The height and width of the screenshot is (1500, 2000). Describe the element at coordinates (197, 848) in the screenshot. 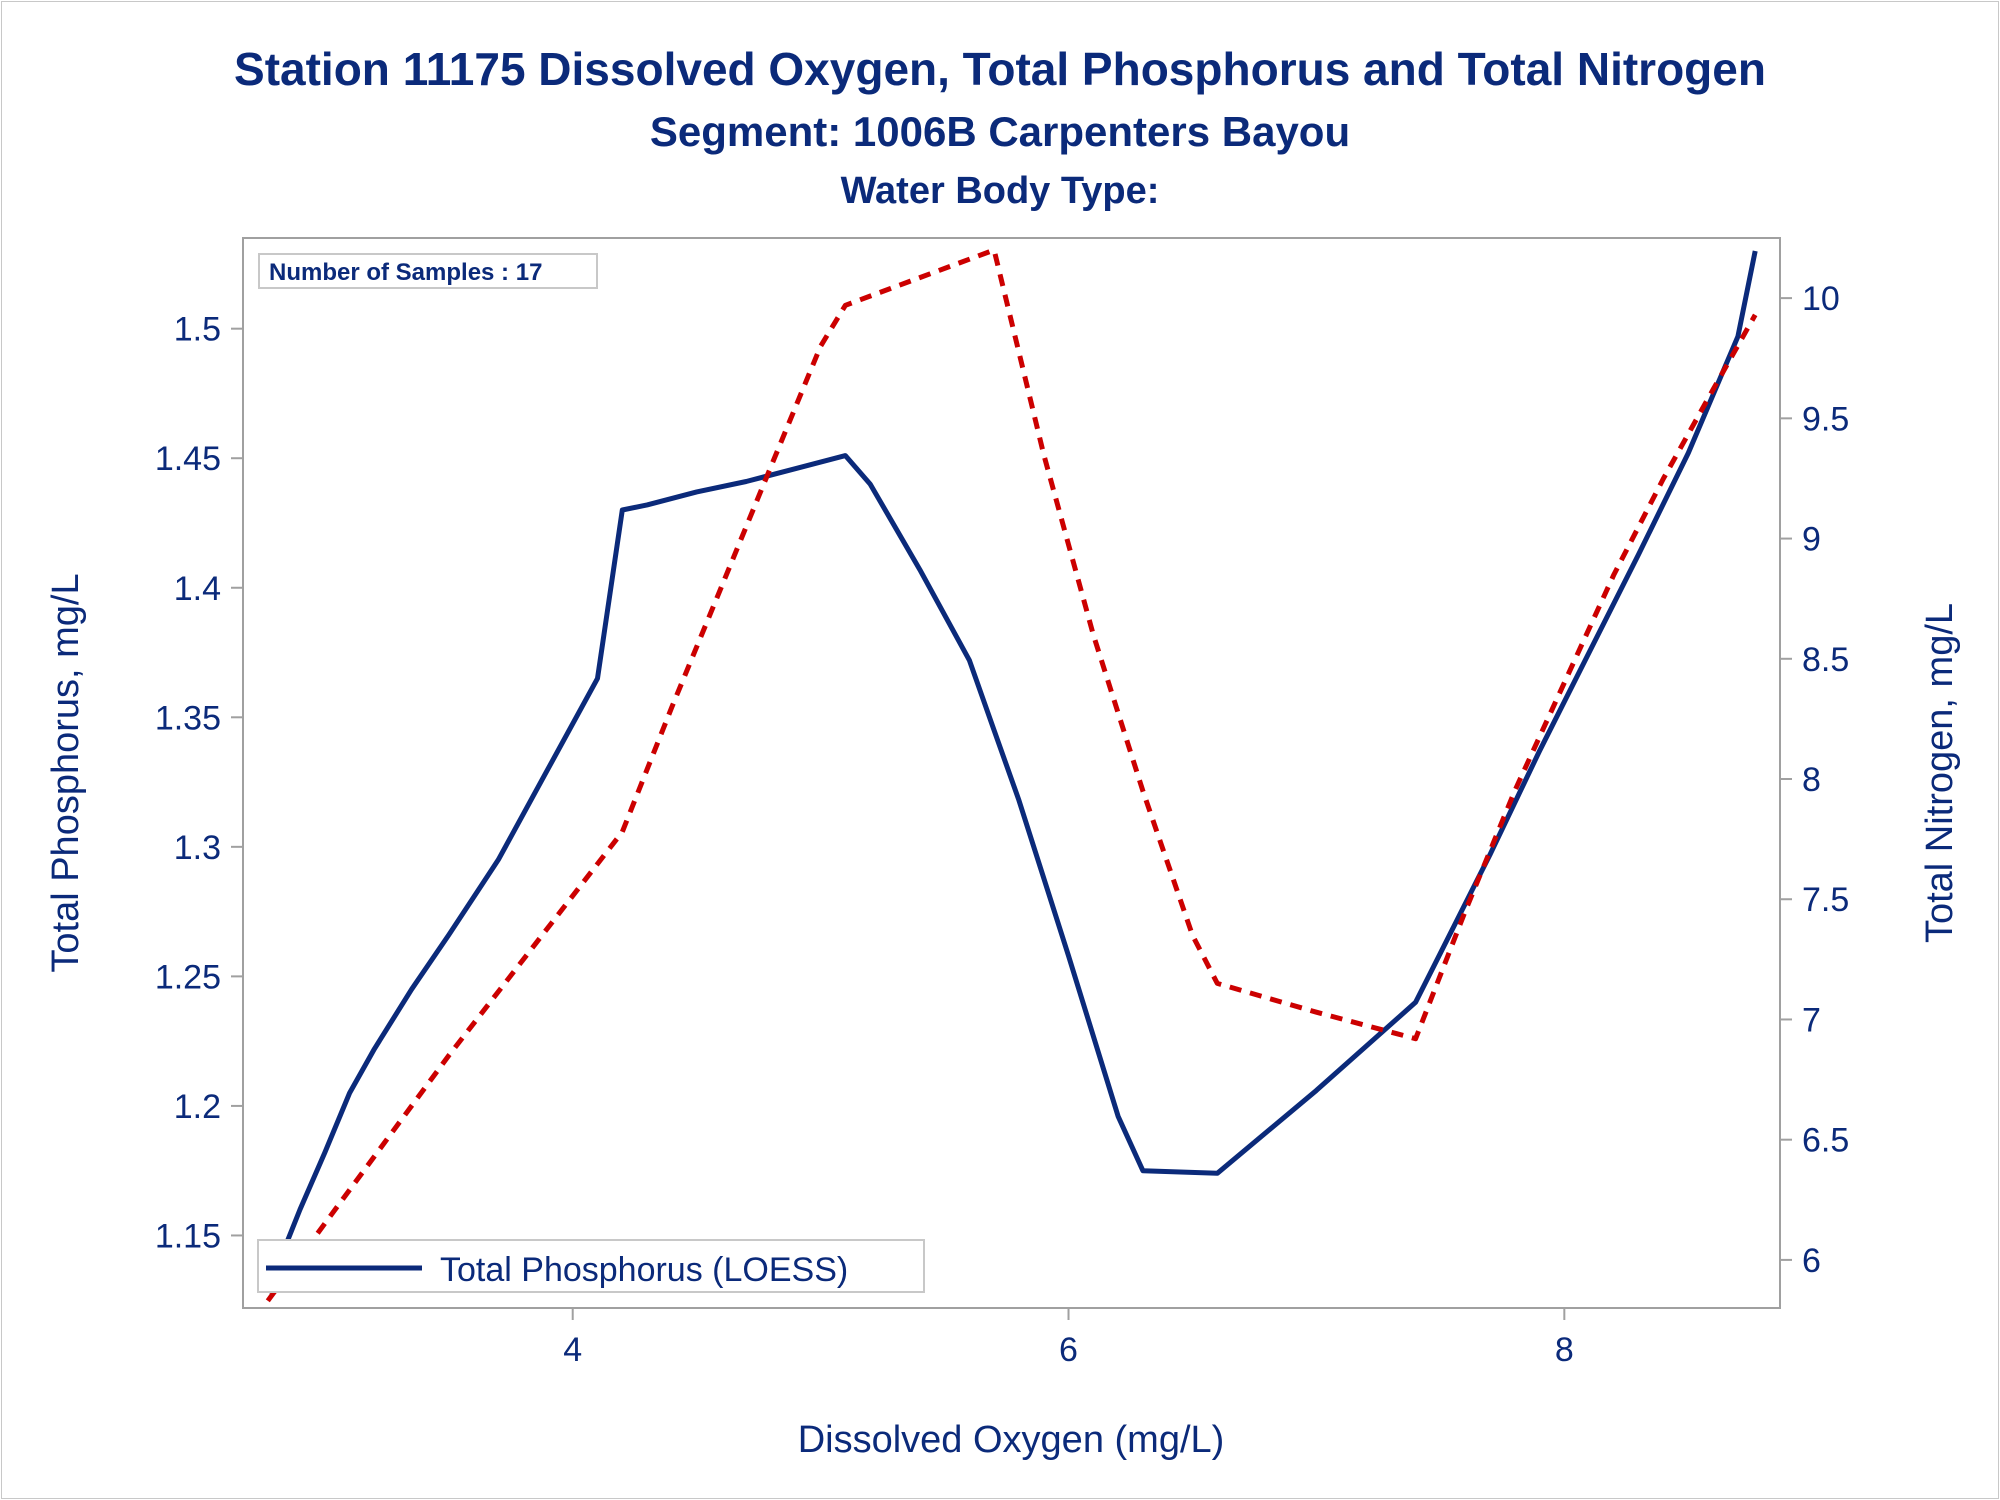

I see `y-tick-label: 1.3` at that location.